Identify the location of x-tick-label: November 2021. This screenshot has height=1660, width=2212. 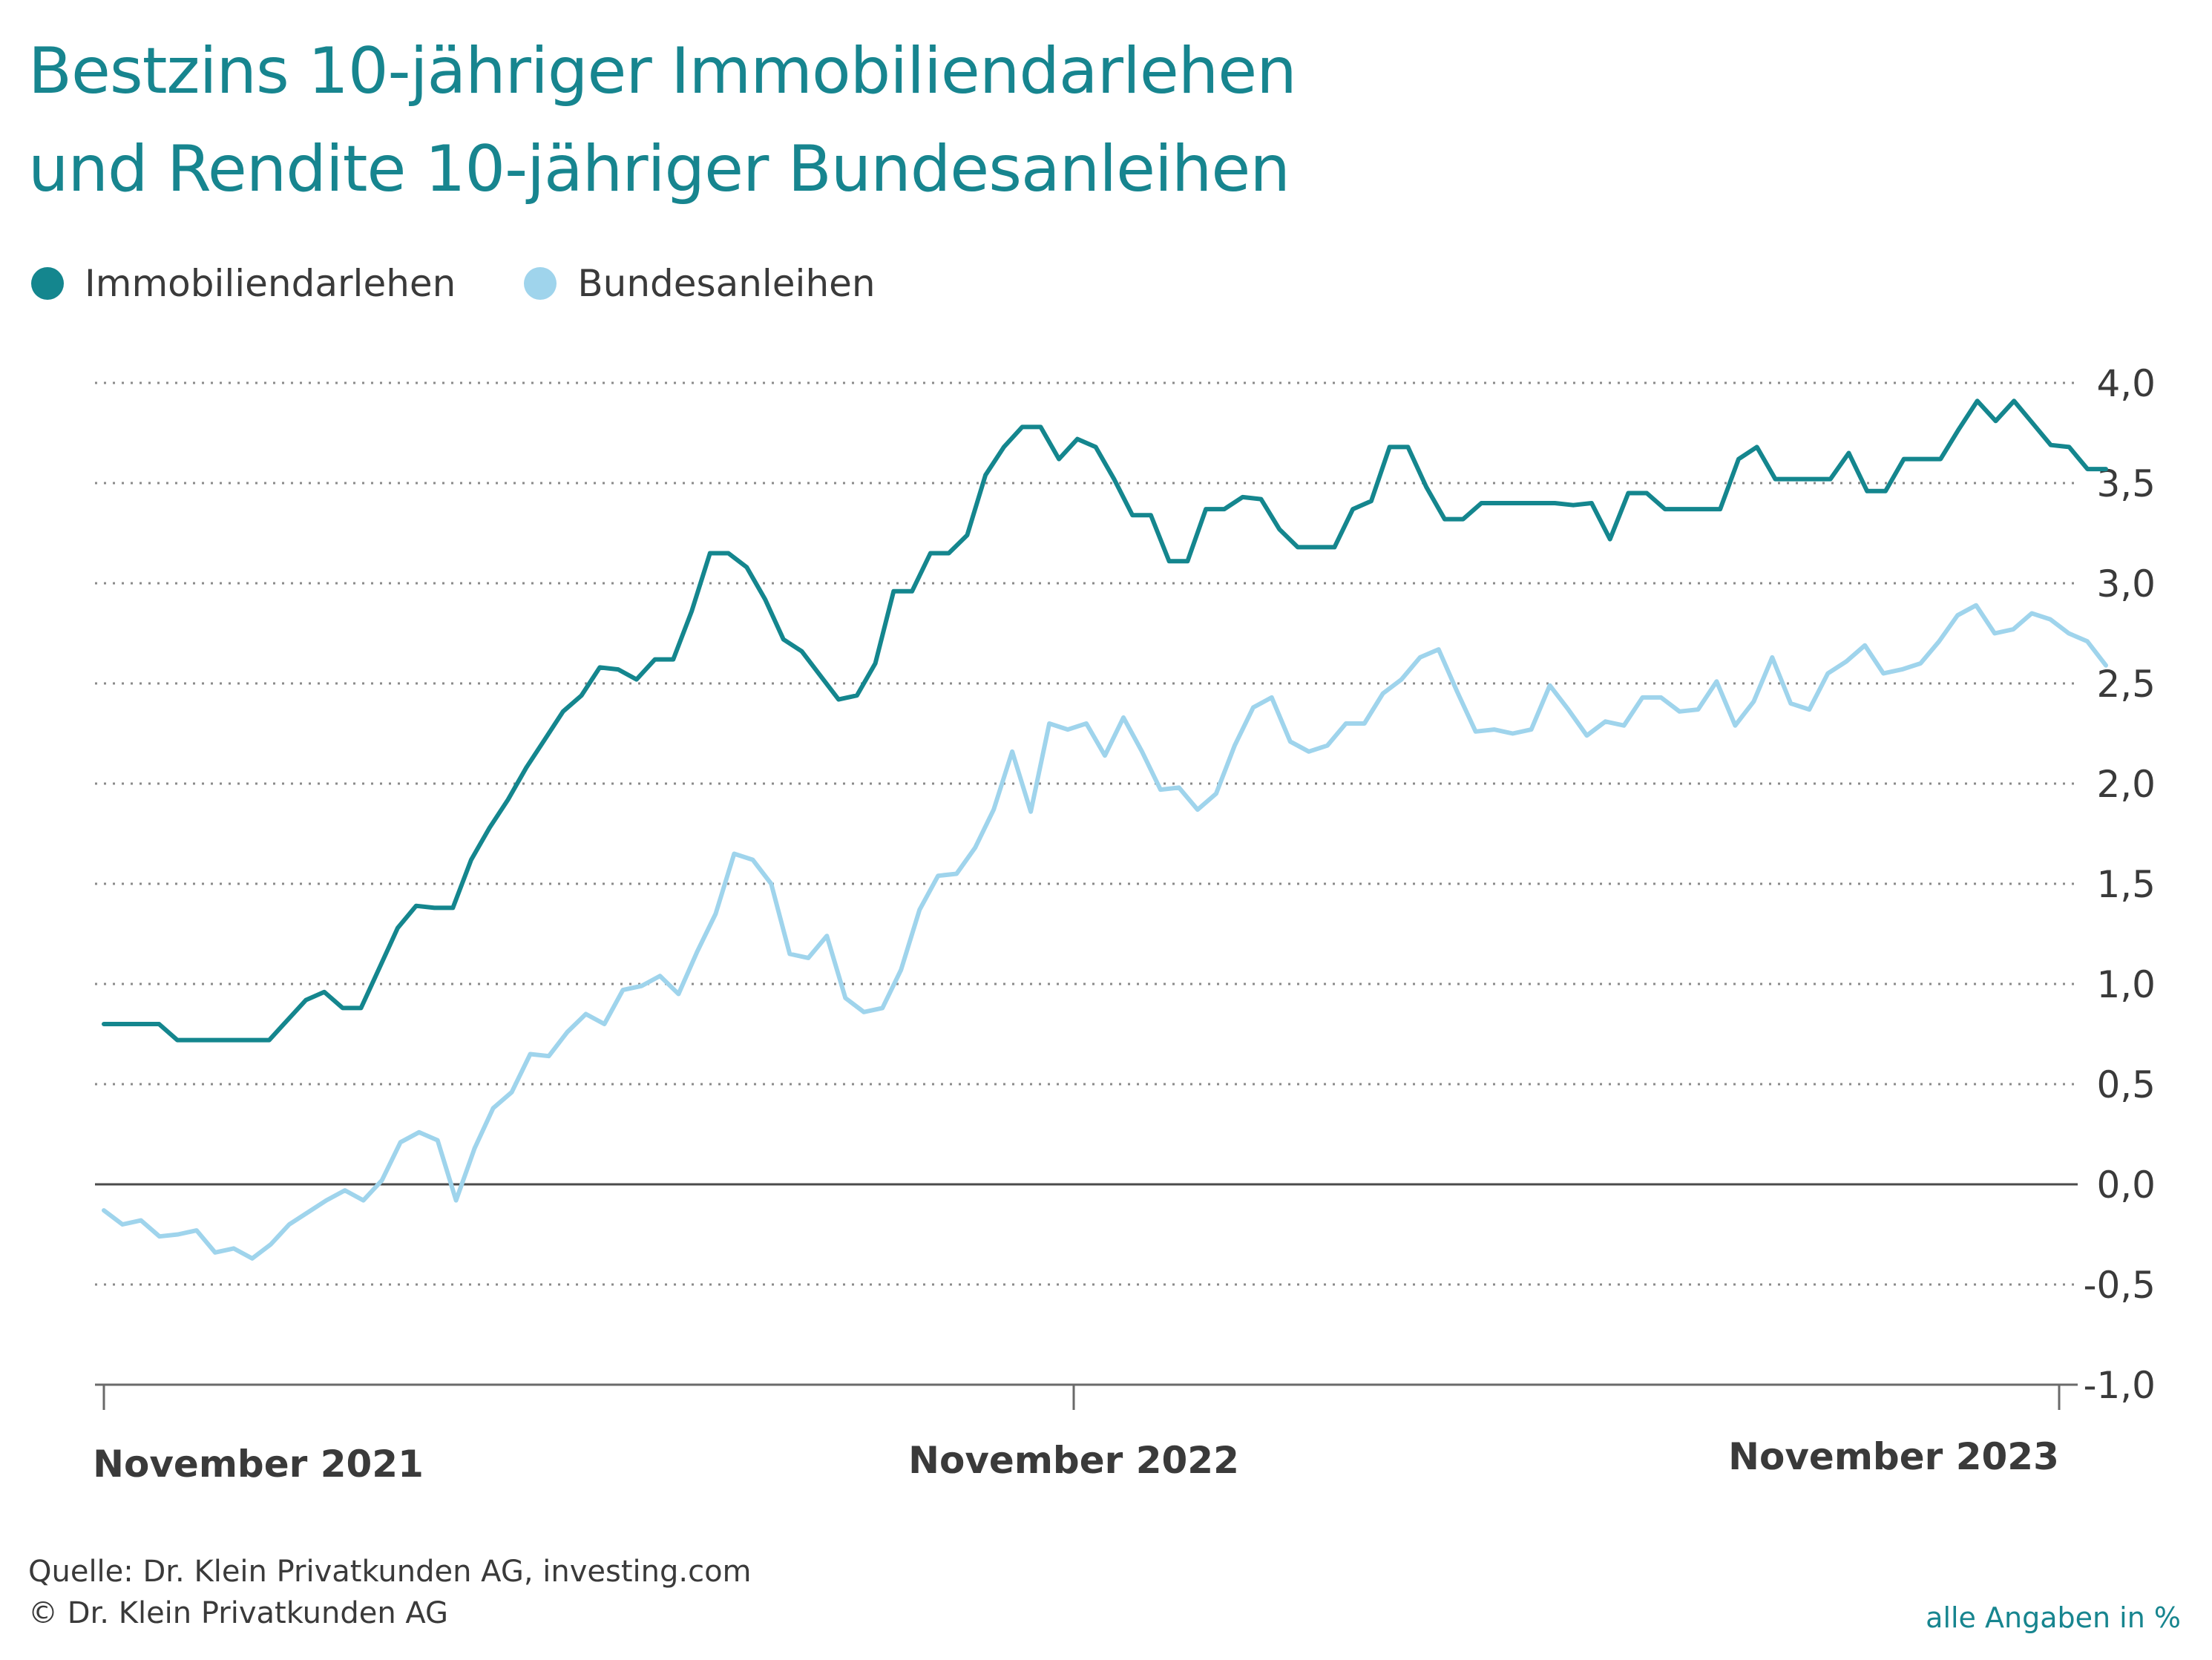
(258, 1464).